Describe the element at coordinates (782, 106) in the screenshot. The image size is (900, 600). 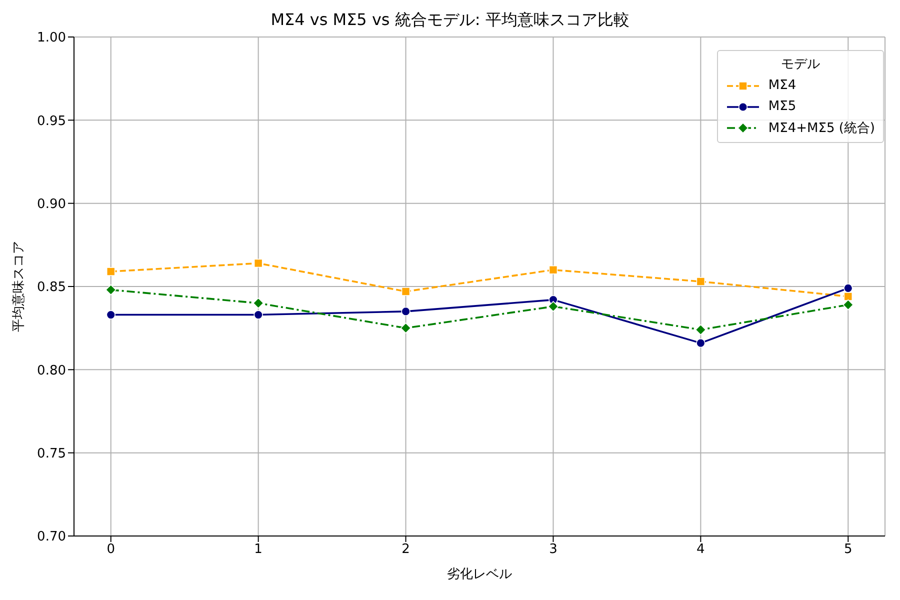
I see `legend-label: MΣ5` at that location.